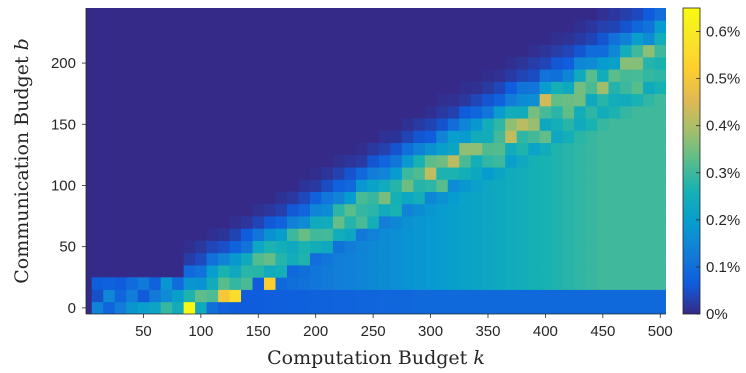  What do you see at coordinates (723, 267) in the screenshot?
I see `colorbar-tick-label: 0.1%` at bounding box center [723, 267].